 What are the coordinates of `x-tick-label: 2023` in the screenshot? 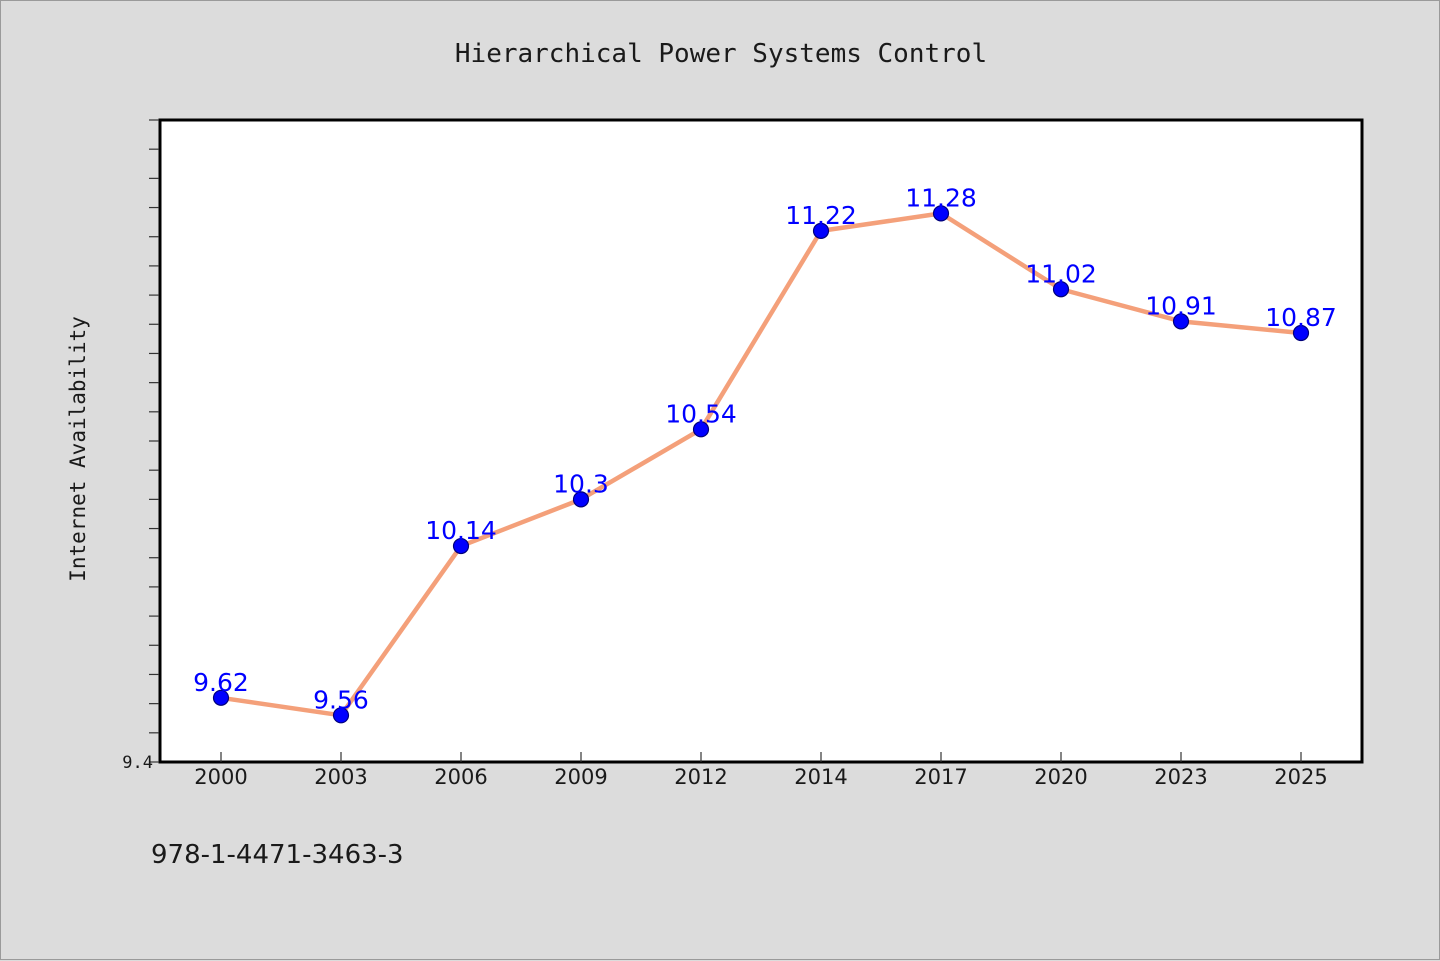 It's located at (1180, 777).